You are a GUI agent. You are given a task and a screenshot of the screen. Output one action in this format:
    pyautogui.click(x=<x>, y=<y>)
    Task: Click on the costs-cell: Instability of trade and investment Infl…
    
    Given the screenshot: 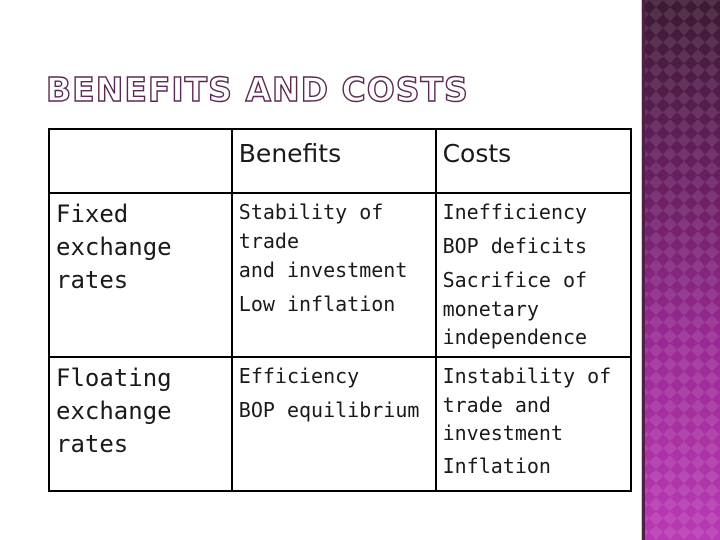 What is the action you would take?
    pyautogui.click(x=533, y=424)
    